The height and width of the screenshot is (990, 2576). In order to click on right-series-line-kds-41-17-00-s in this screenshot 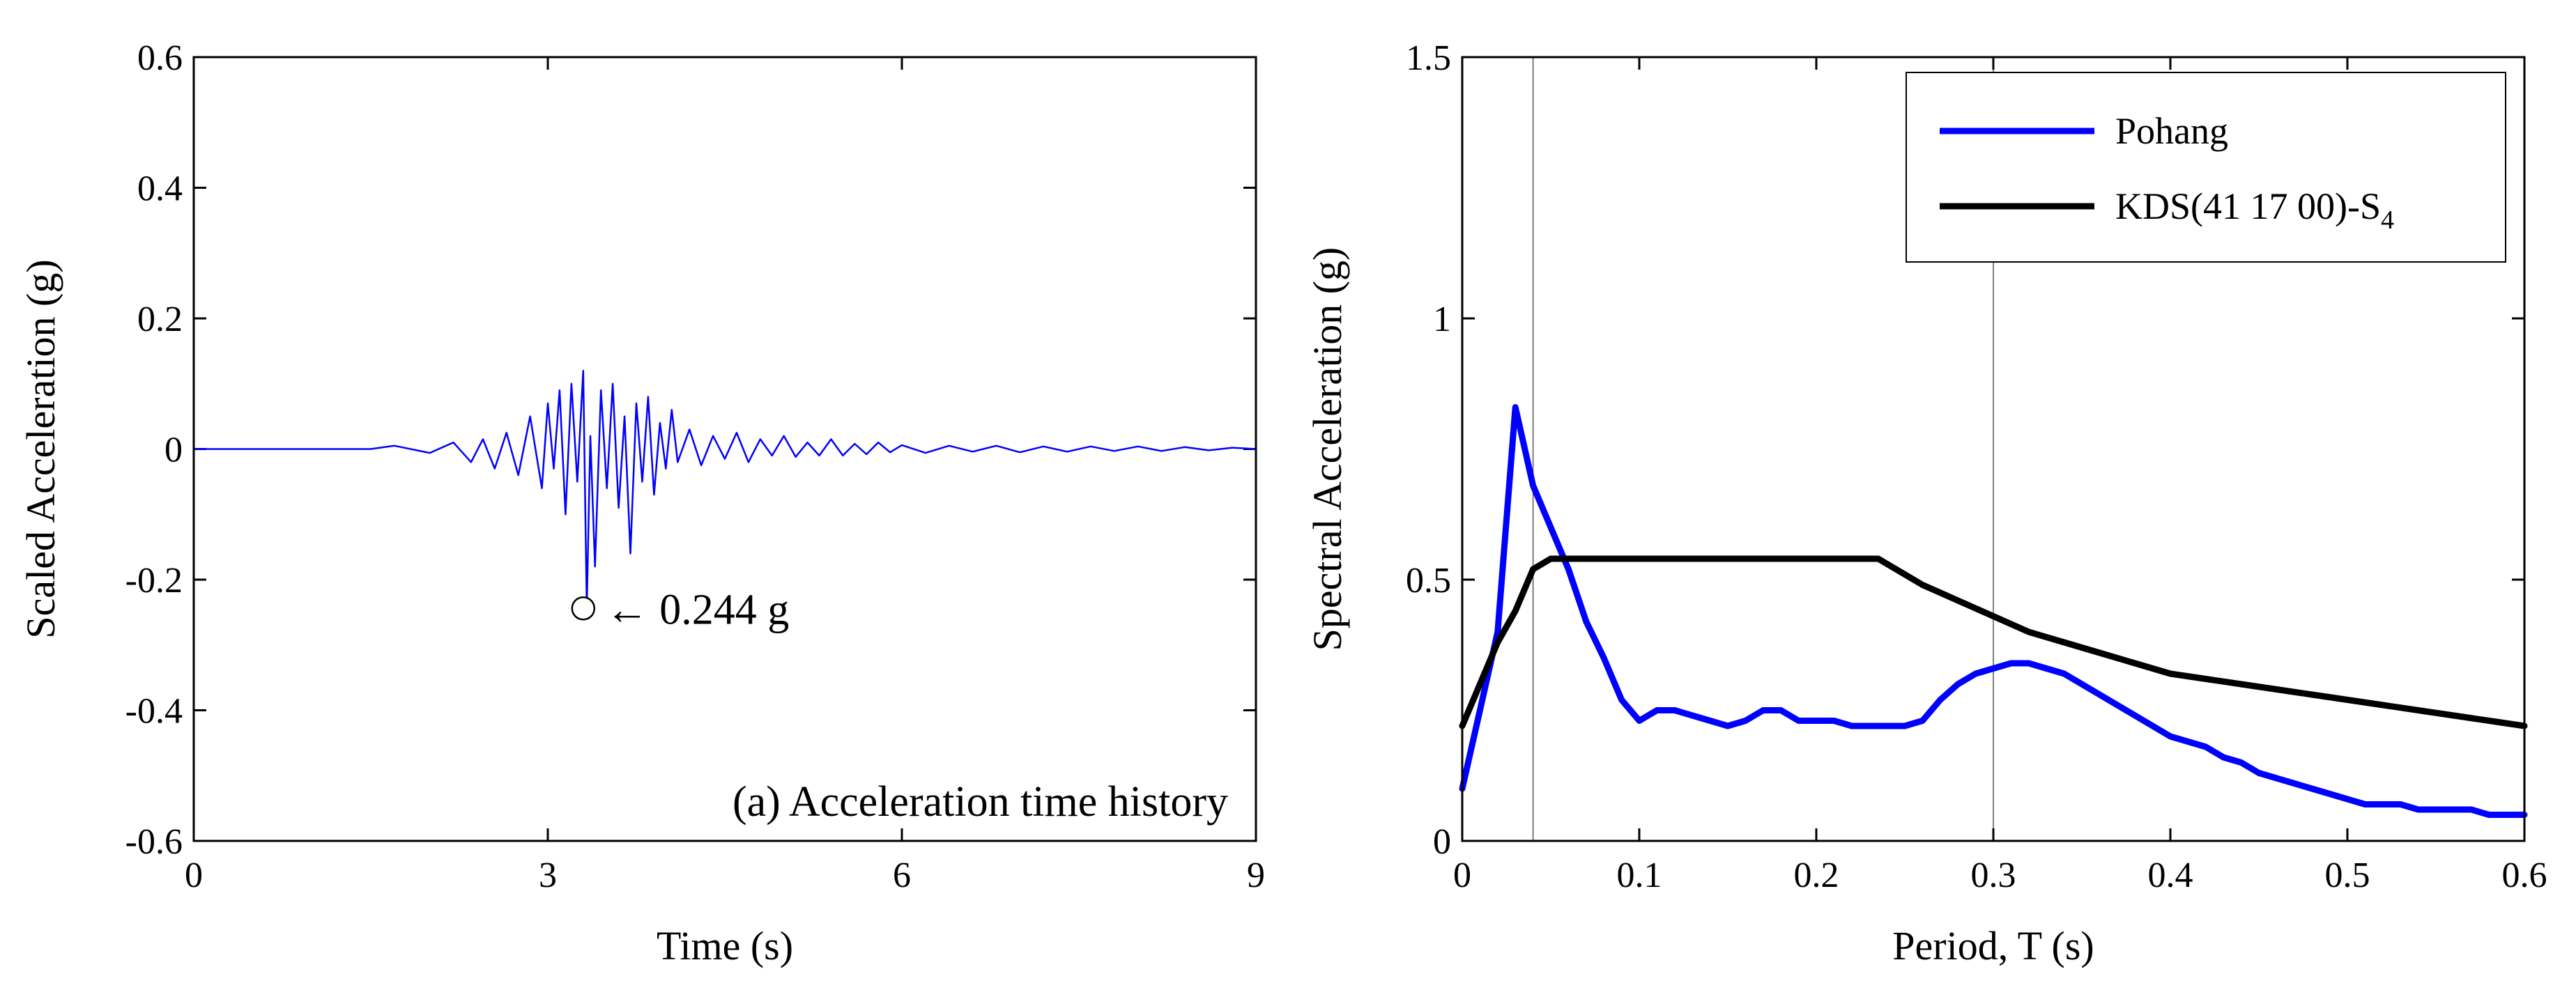, I will do `click(1993, 642)`.